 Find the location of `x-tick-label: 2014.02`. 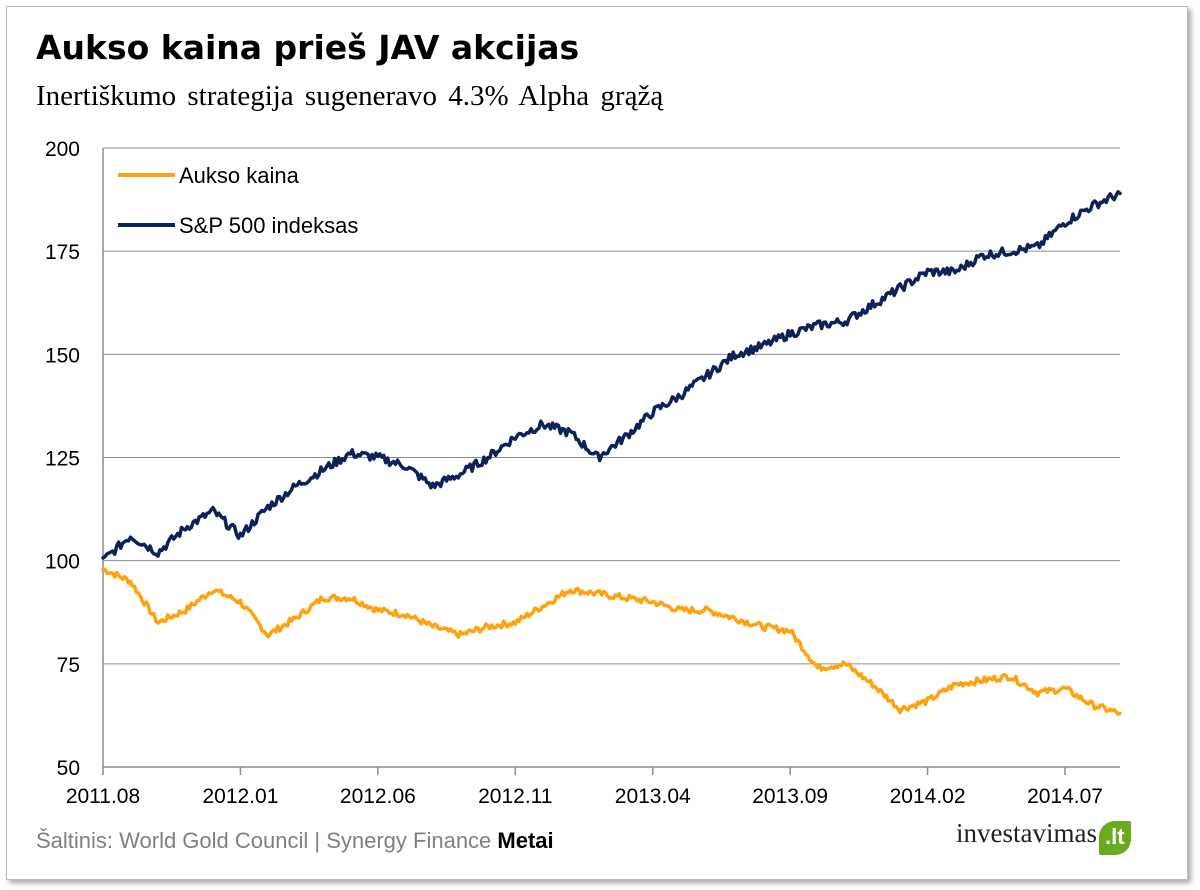

x-tick-label: 2014.02 is located at coordinates (928, 796).